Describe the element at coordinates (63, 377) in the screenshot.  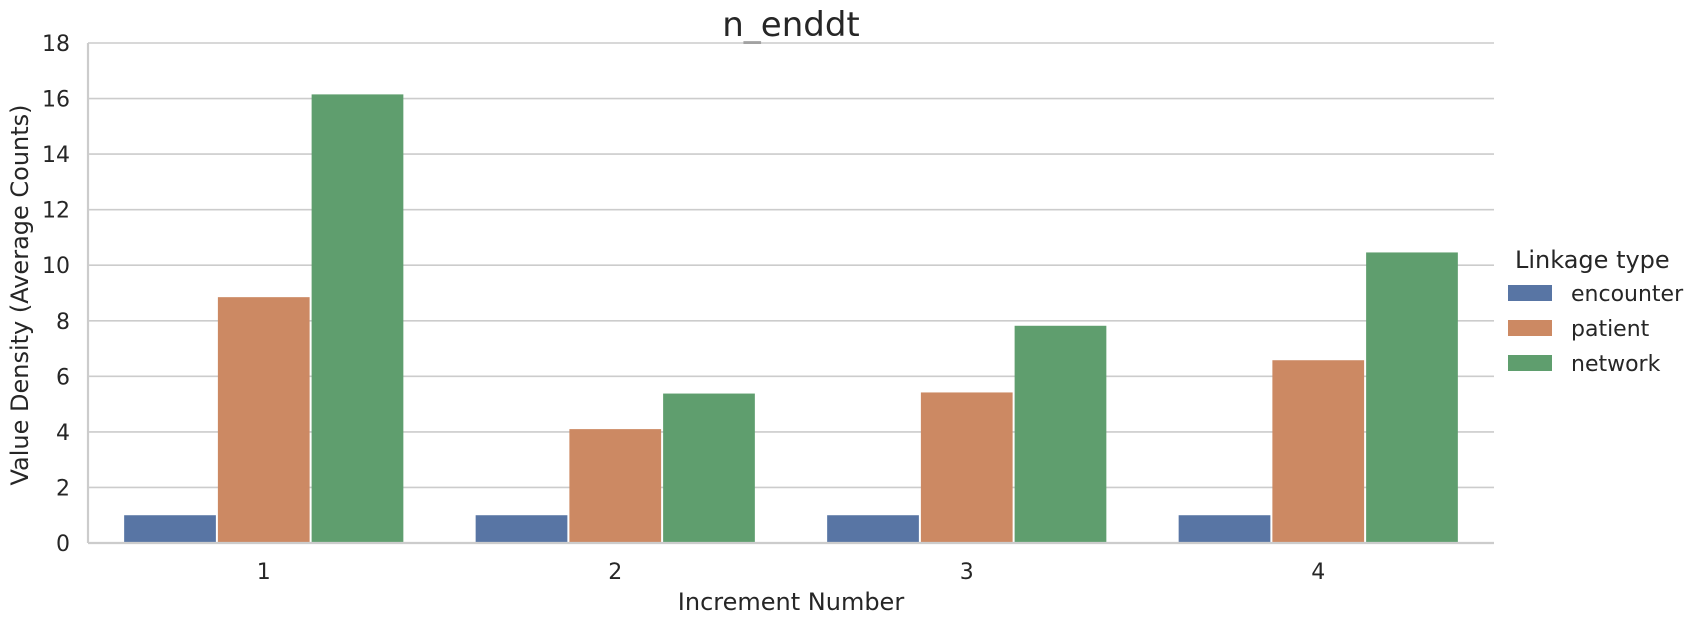
I see `y-tick-label: 6` at that location.